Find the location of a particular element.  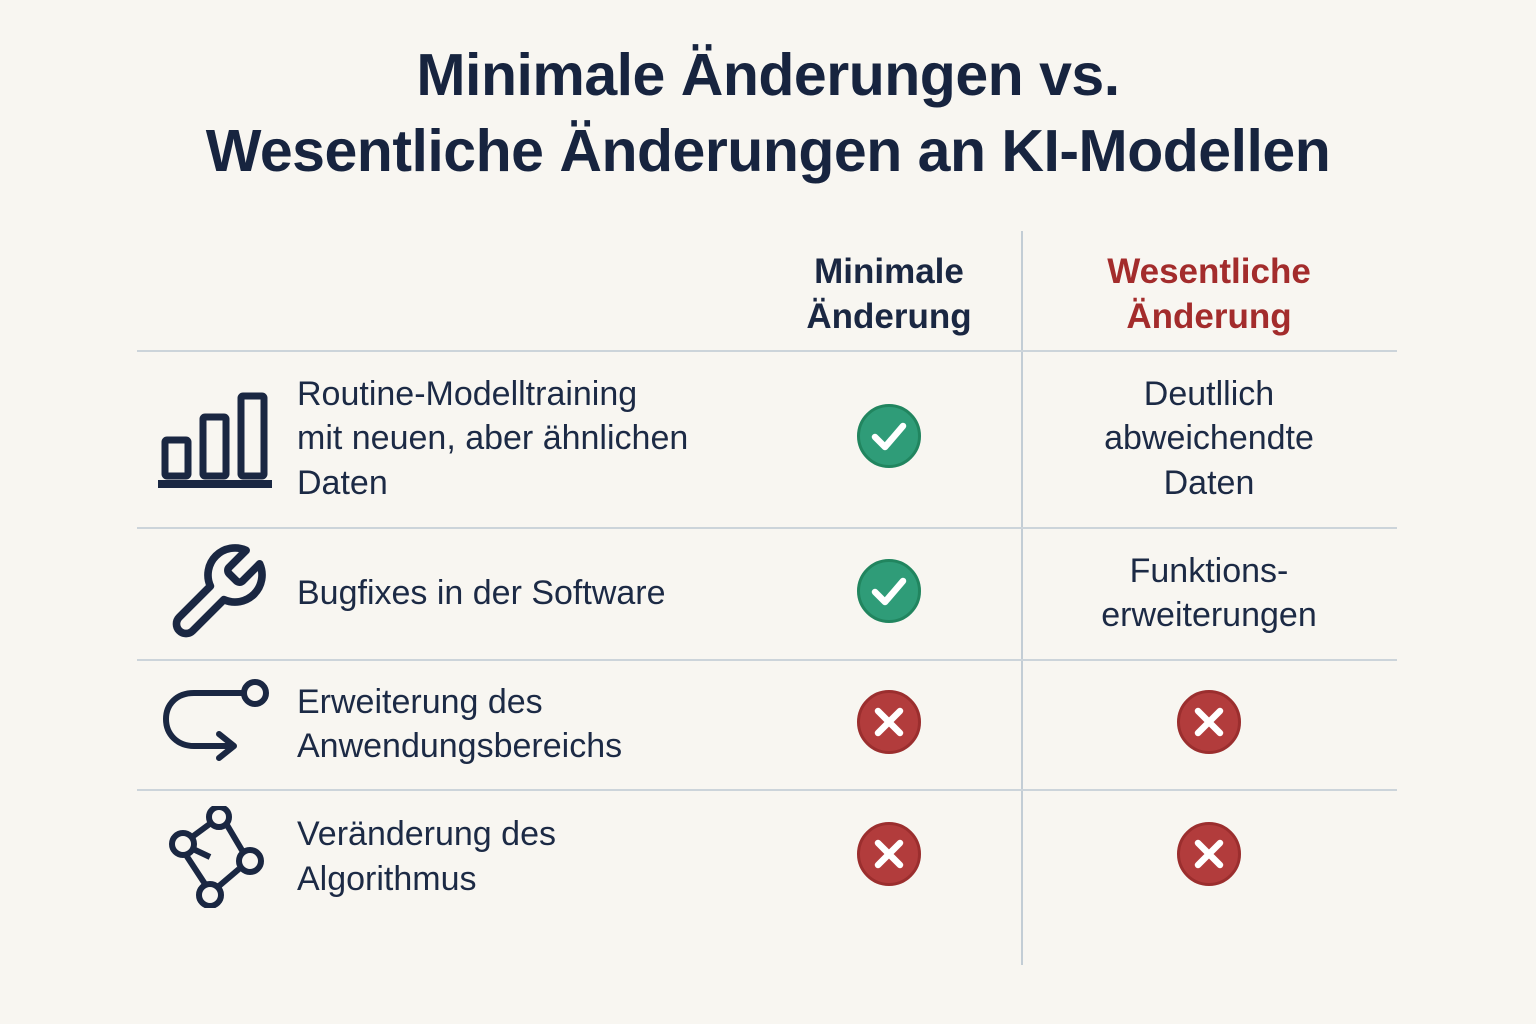

table-row: Erweiterung des Anwendungsbereichs is located at coordinates (767, 724).